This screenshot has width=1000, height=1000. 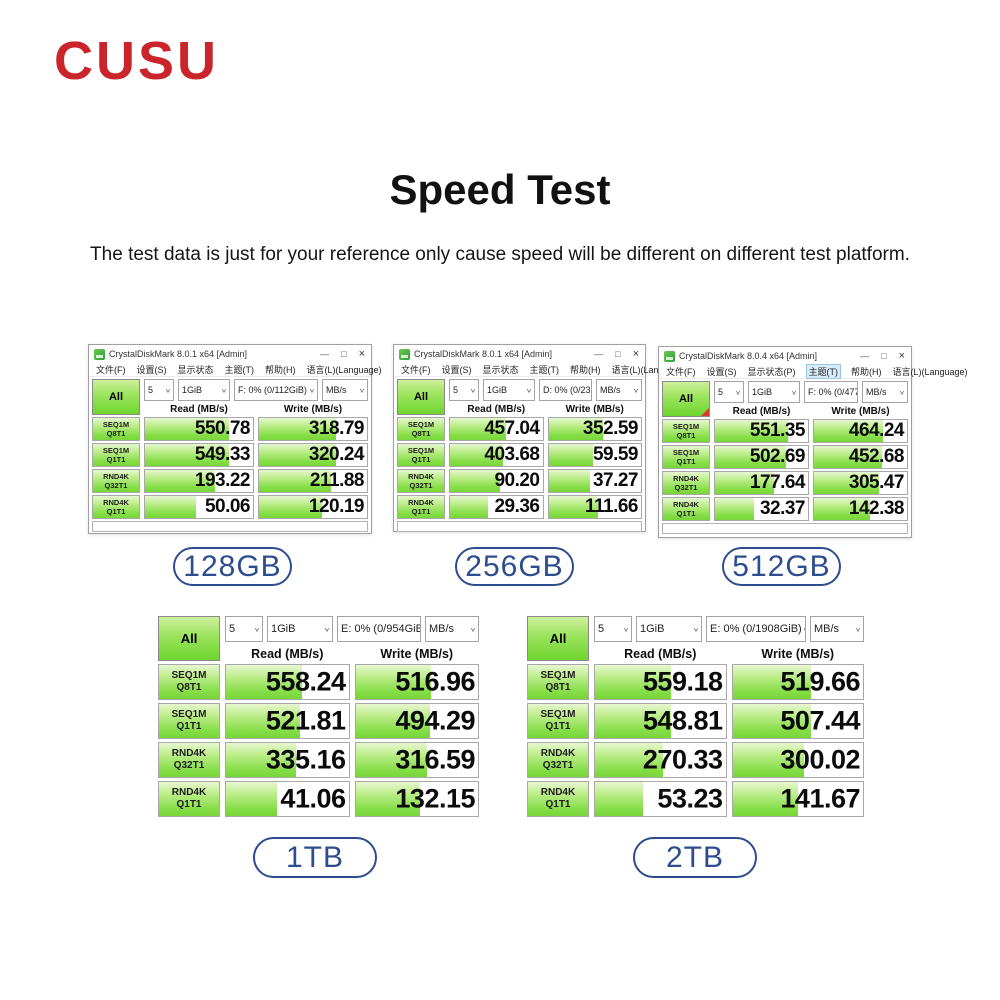 What do you see at coordinates (860, 431) in the screenshot?
I see `write-result-cell: 464.24` at bounding box center [860, 431].